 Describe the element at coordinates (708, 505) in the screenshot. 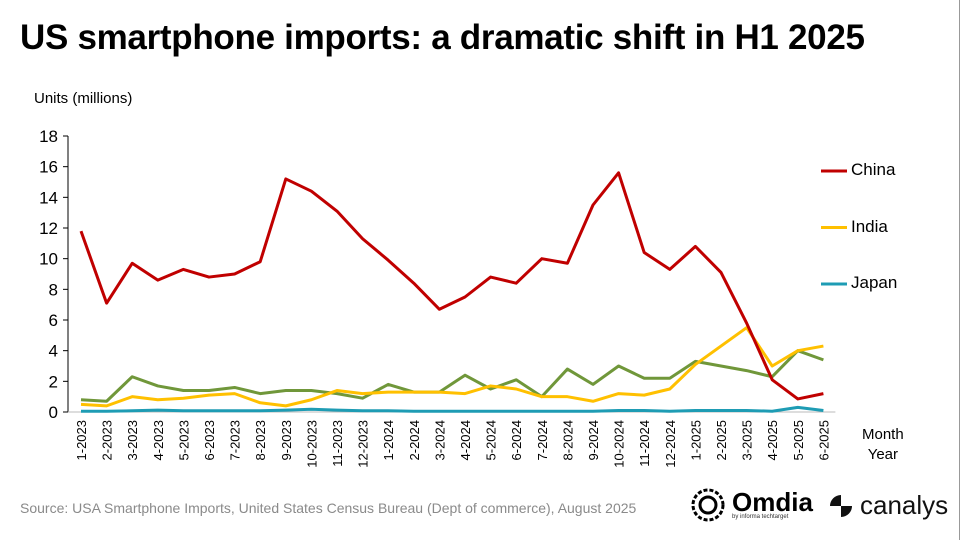

I see `omdia-logo-icon` at that location.